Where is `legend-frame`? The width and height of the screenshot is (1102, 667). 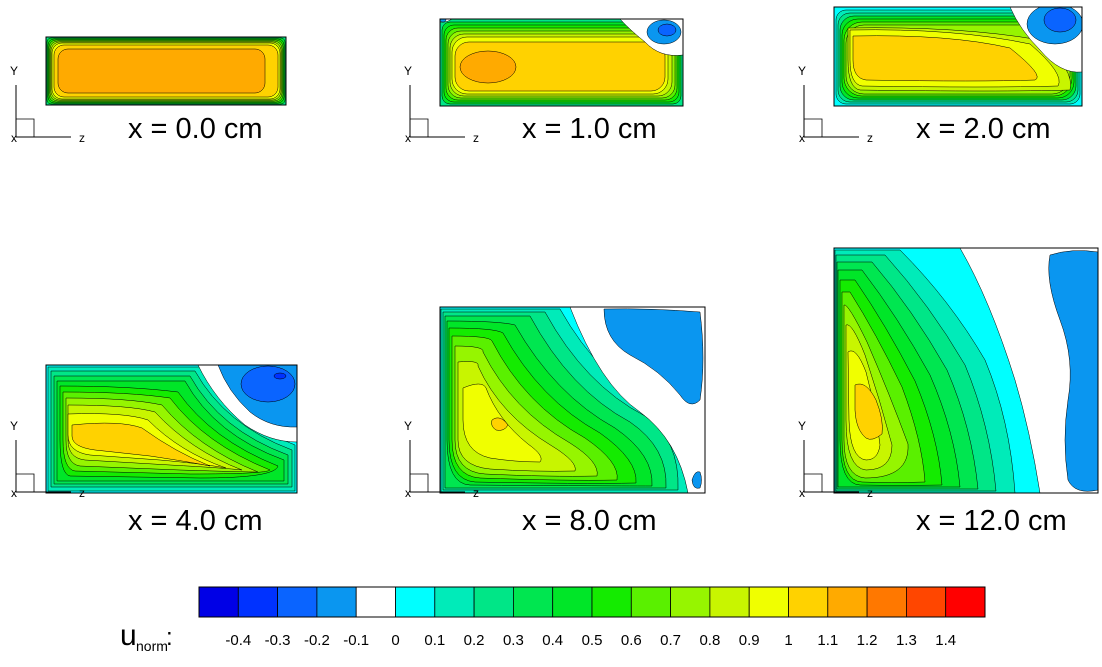 legend-frame is located at coordinates (592, 602).